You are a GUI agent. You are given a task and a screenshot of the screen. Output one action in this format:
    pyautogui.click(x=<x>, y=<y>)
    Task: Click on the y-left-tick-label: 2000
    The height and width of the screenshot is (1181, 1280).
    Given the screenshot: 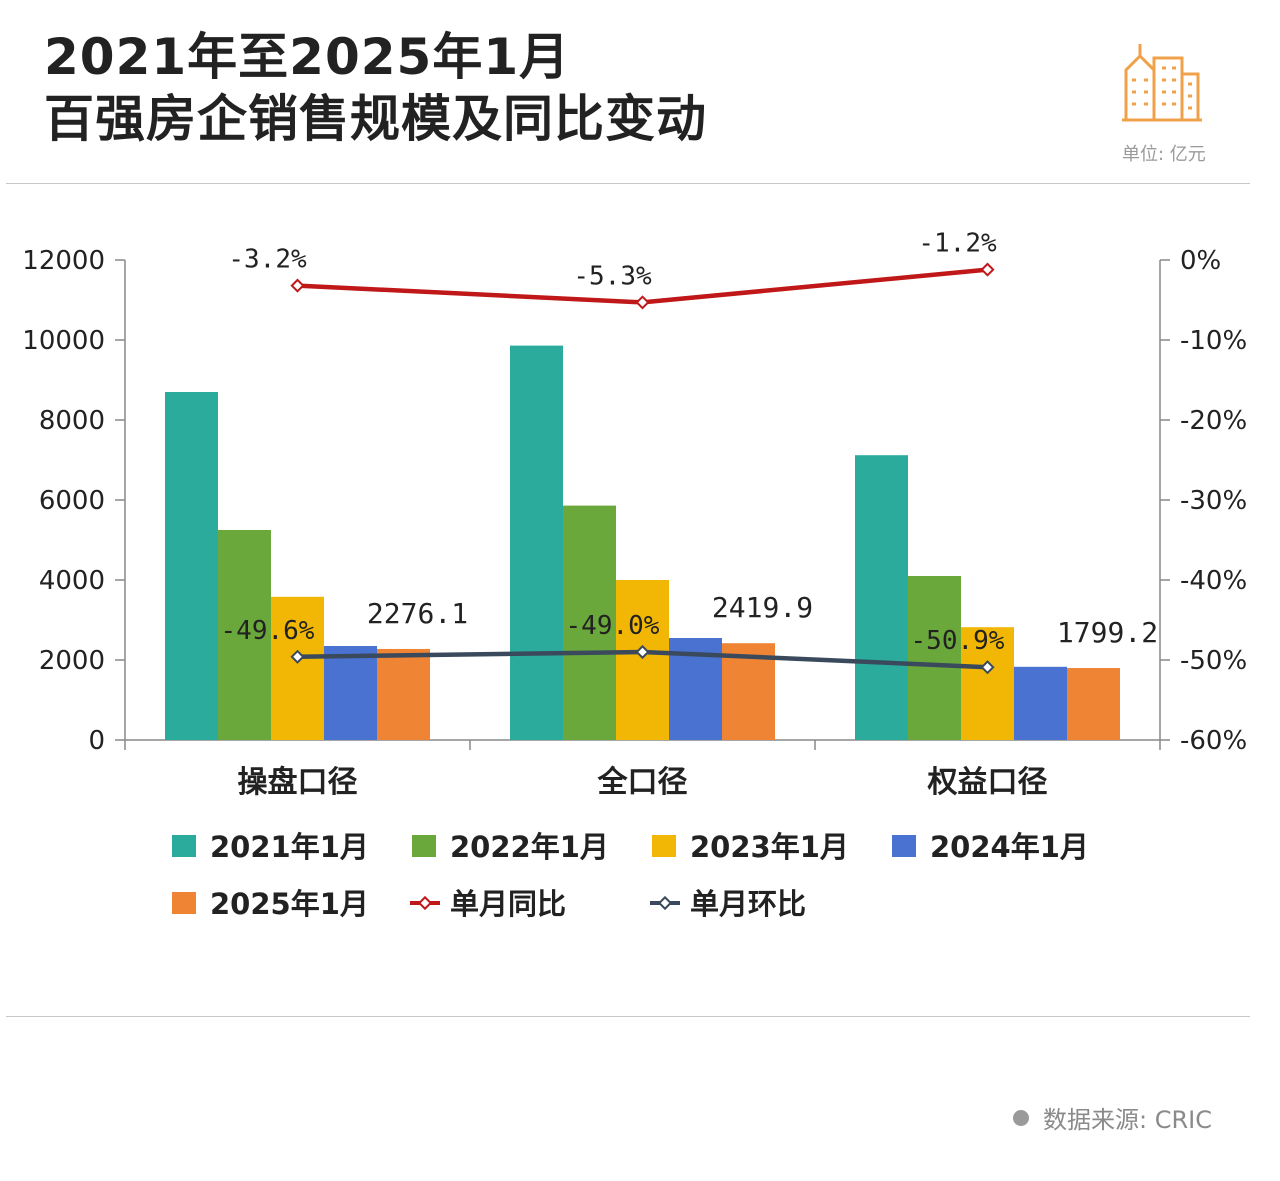 What is the action you would take?
    pyautogui.click(x=72, y=661)
    